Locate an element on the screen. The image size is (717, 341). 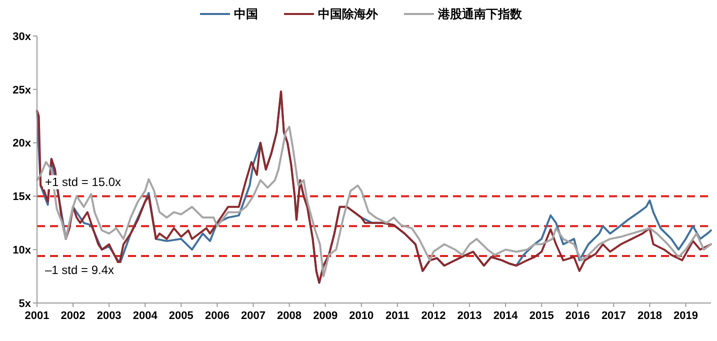
x-tick-label: 2017 is located at coordinates (613, 316).